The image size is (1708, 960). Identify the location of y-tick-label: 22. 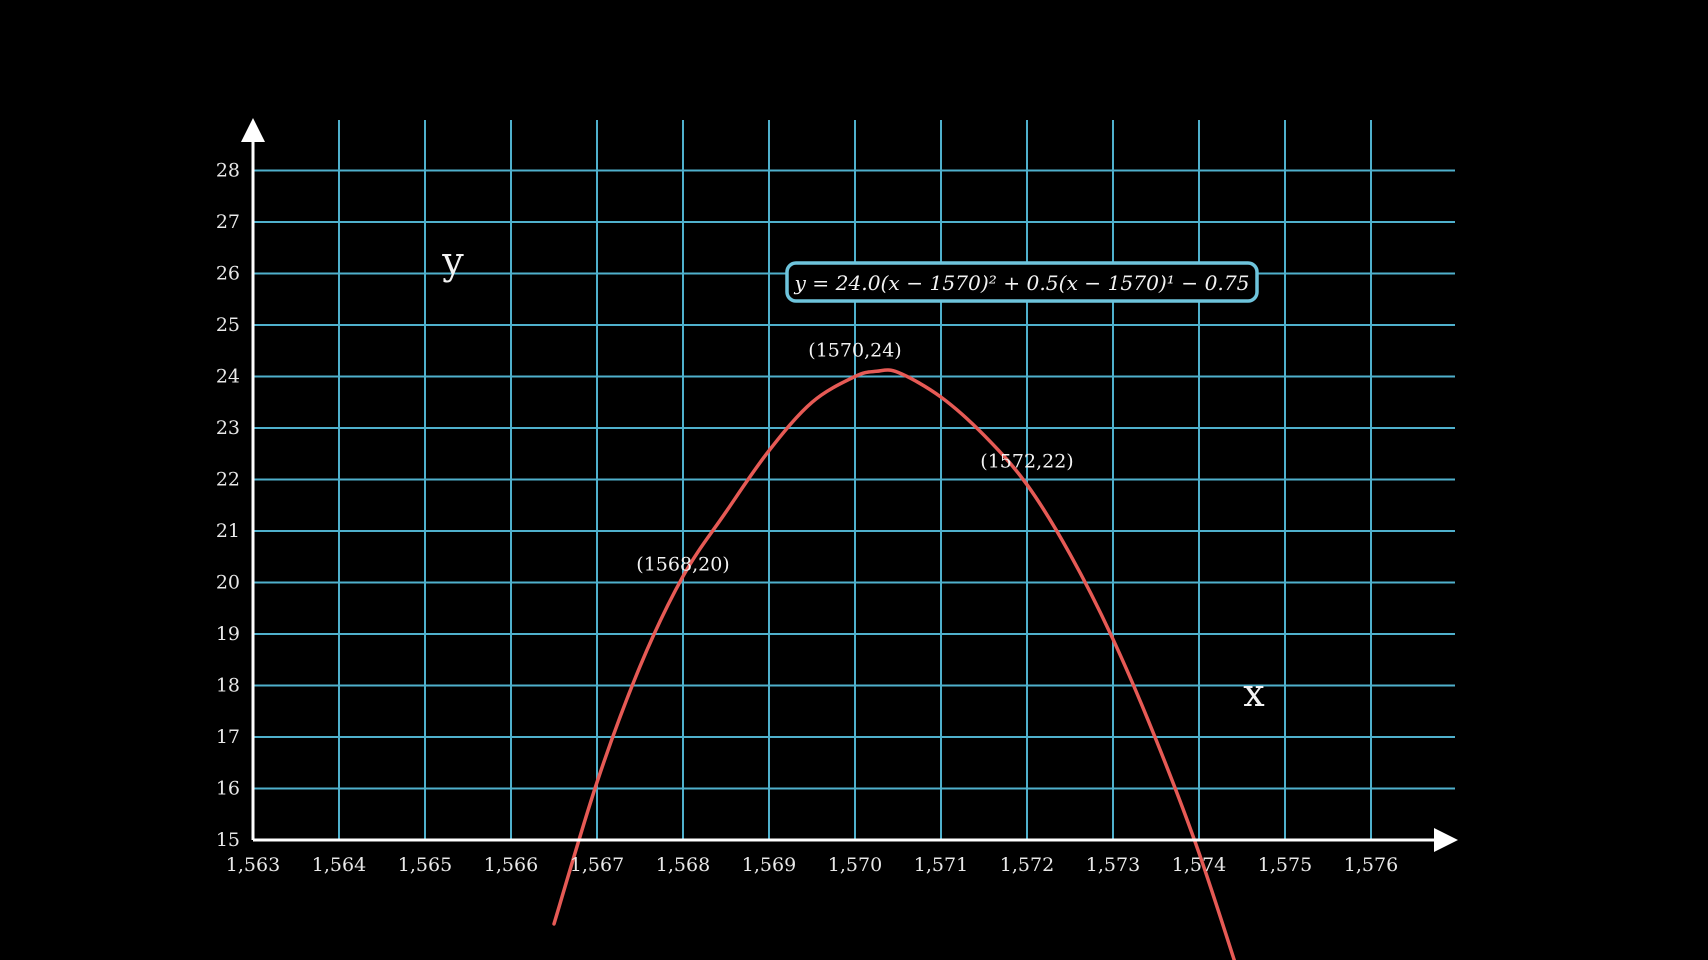
(228, 480).